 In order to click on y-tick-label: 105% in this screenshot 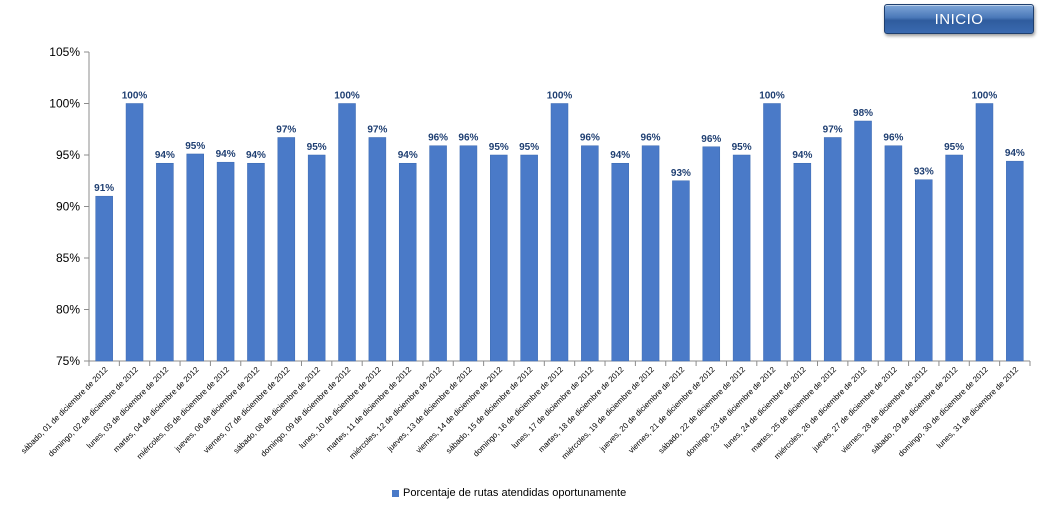, I will do `click(64, 52)`.